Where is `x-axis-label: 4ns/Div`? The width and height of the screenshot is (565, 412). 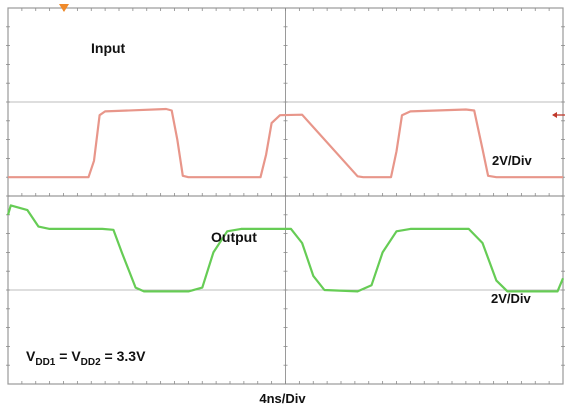 x-axis-label: 4ns/Div is located at coordinates (282, 398).